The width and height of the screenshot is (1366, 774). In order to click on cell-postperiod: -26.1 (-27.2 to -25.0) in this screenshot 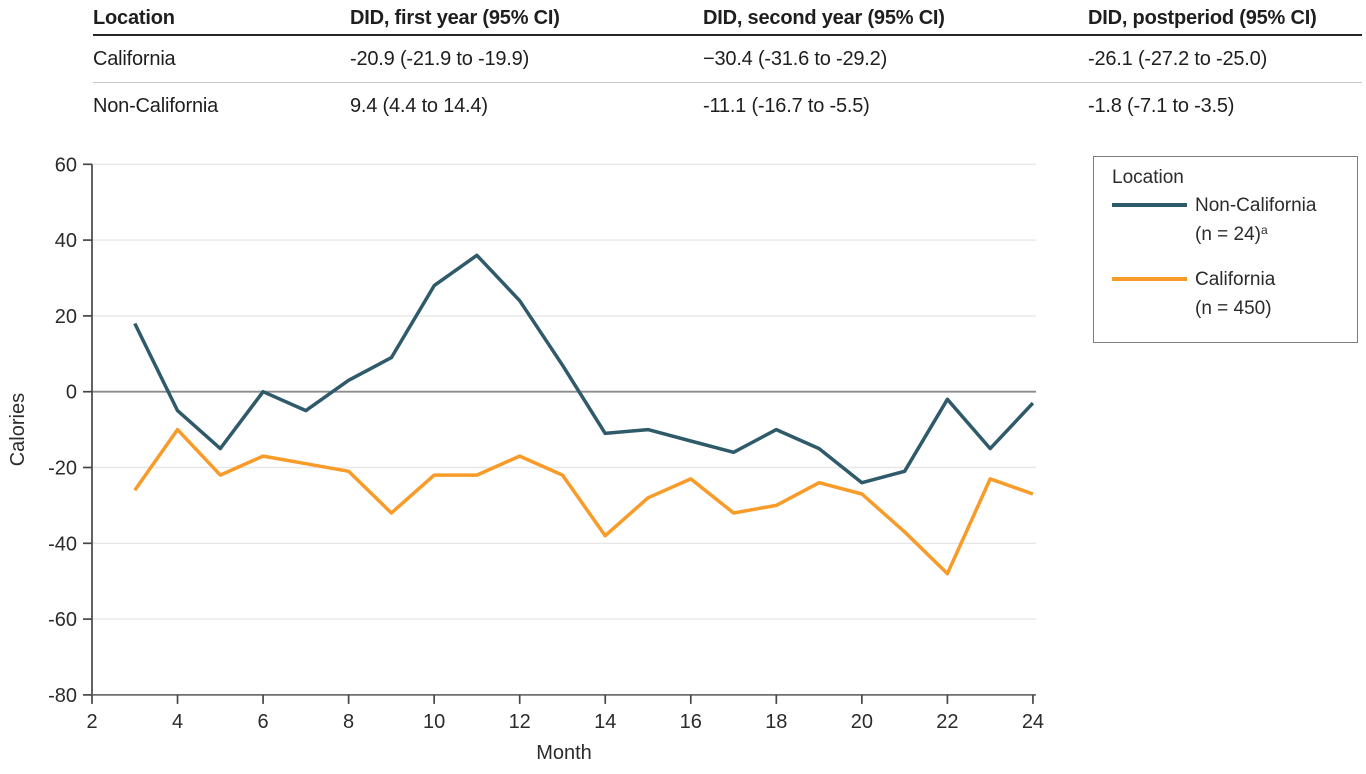, I will do `click(1178, 58)`.